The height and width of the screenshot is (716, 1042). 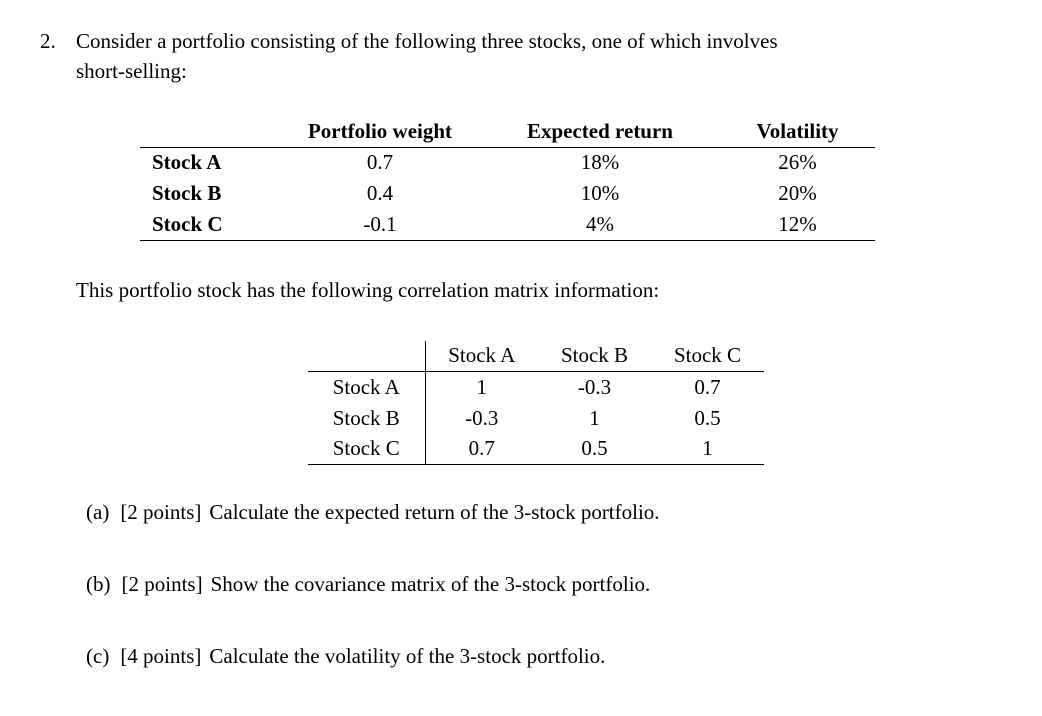 I want to click on corr-b-a: -0.3, so click(x=482, y=417).